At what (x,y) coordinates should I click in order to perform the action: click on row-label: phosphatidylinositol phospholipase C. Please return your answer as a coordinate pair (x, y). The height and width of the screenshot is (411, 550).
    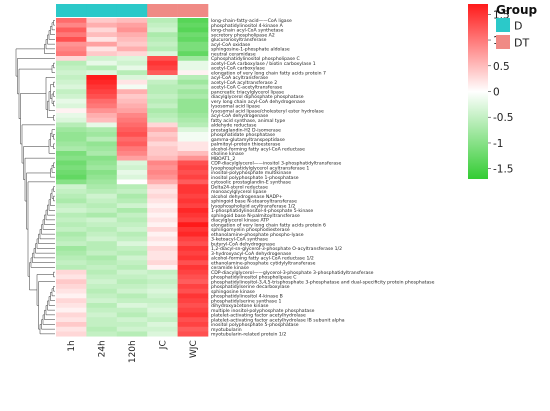
    Looking at the image, I should click on (254, 278).